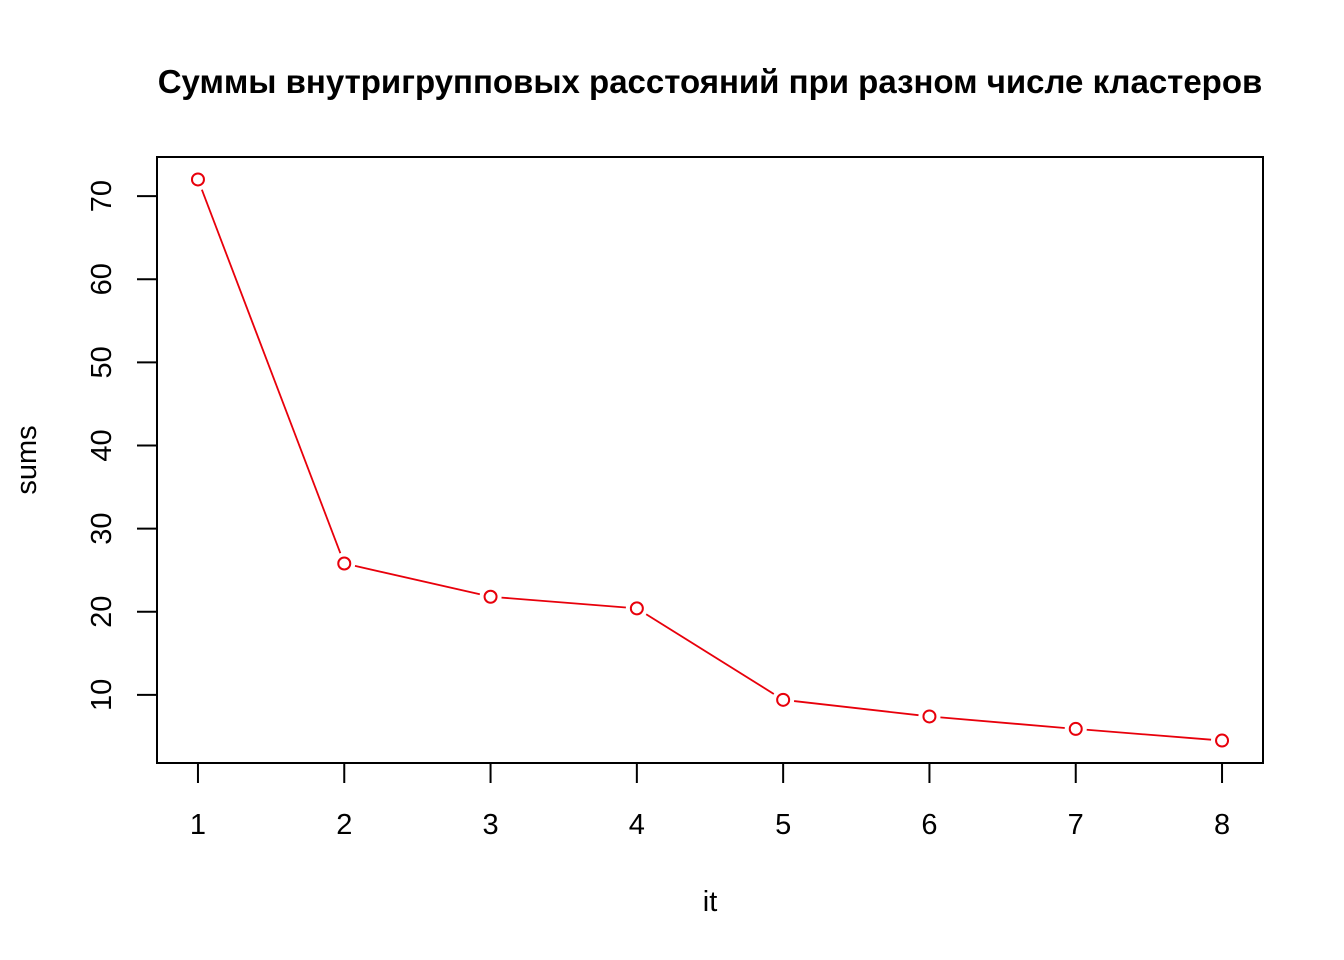  I want to click on y-tick-label: 20, so click(102, 612).